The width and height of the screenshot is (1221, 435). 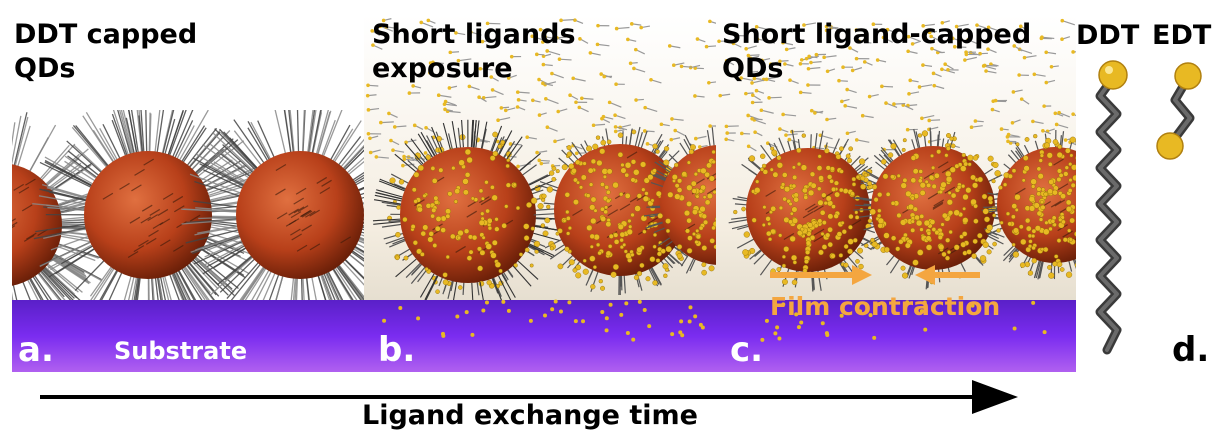 I want to click on panel-c-letter: c., so click(x=747, y=350).